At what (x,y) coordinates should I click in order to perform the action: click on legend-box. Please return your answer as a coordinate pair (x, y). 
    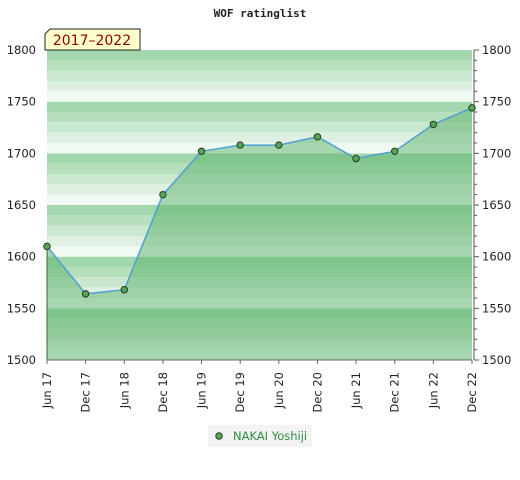
    Looking at the image, I should click on (260, 436).